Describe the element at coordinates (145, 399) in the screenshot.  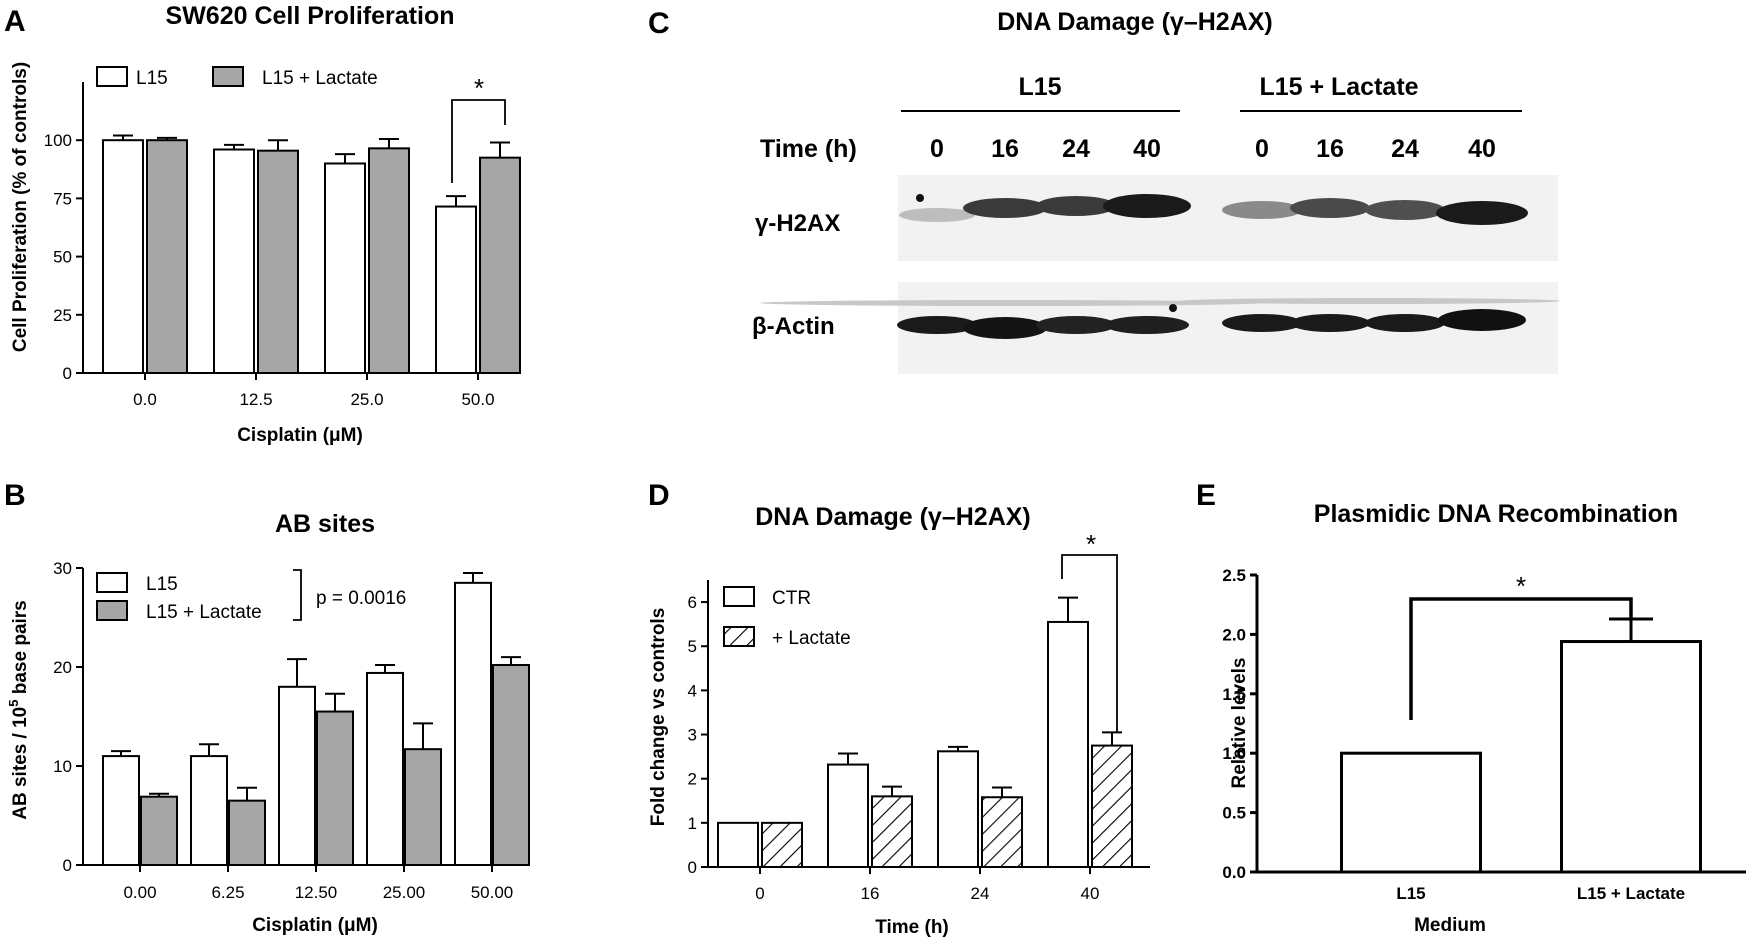
I see `chart-a-x-tick-label: 0.0` at that location.